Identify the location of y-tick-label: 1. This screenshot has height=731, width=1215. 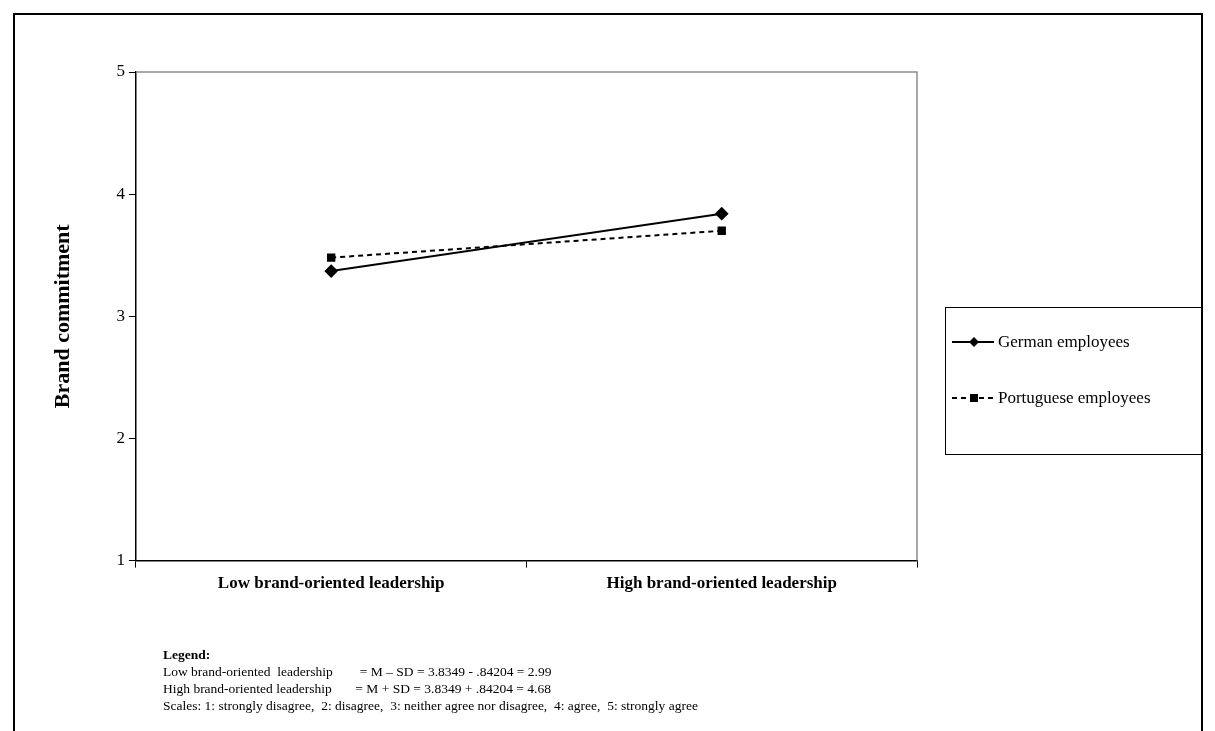
(120, 560).